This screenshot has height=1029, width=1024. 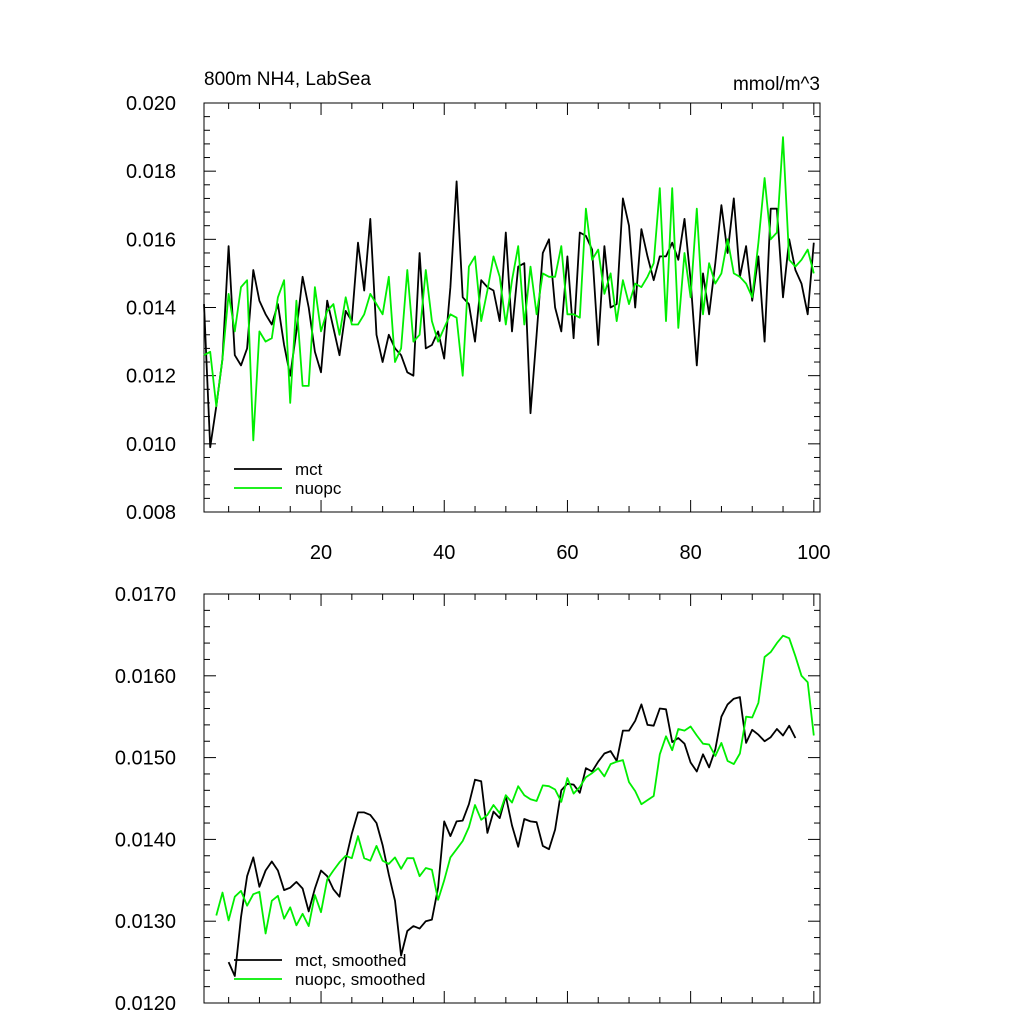 I want to click on chart-1-ytick-label: 0.008, so click(x=151, y=513).